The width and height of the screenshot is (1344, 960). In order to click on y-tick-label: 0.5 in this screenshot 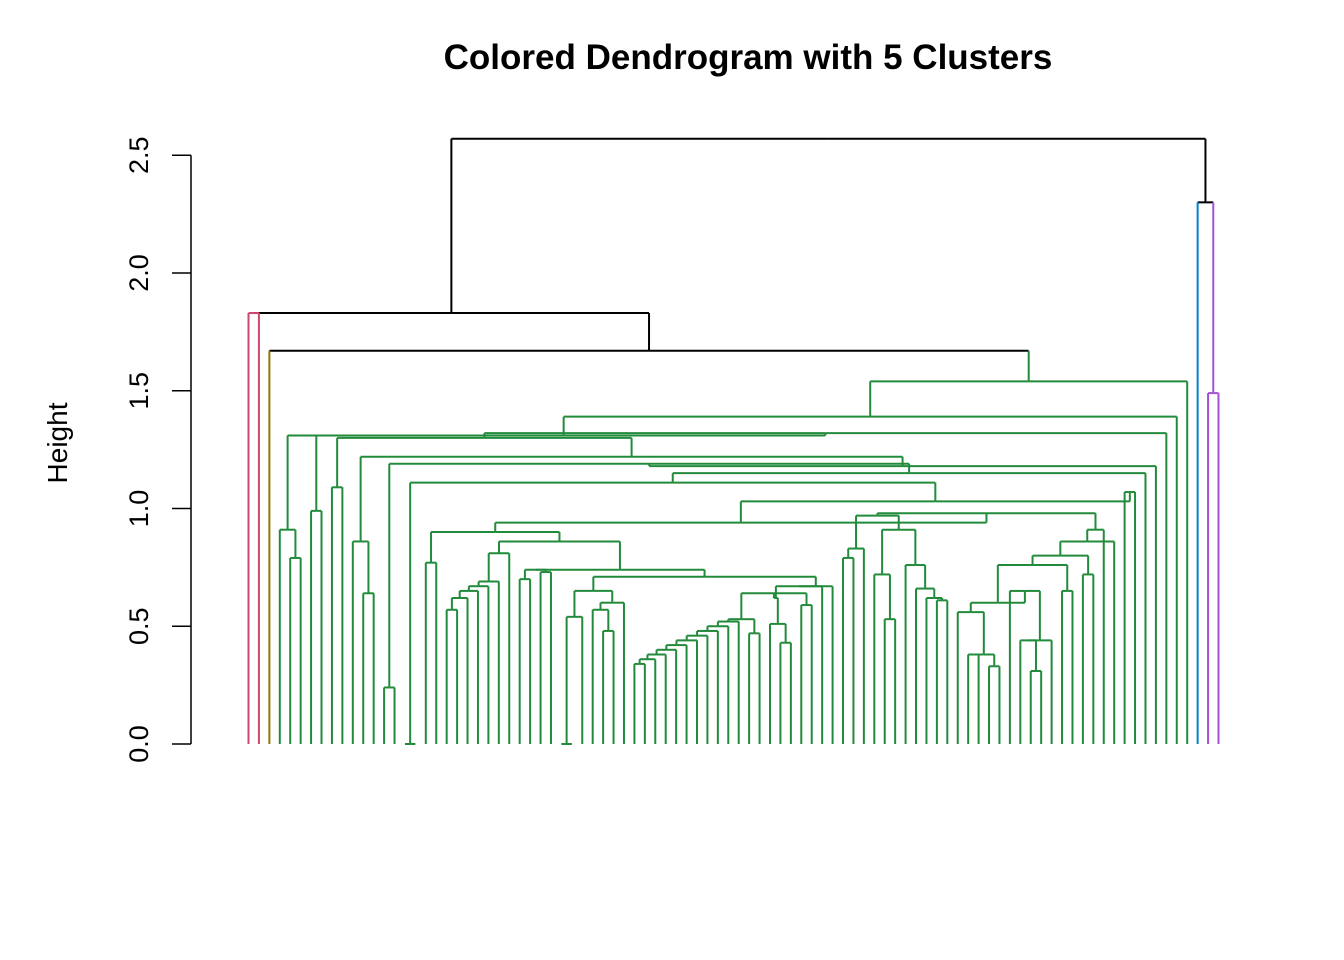, I will do `click(139, 626)`.